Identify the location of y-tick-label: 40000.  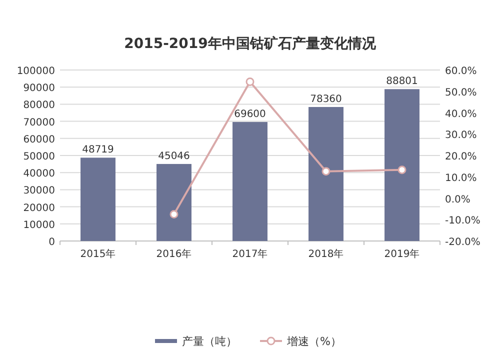
(39, 174).